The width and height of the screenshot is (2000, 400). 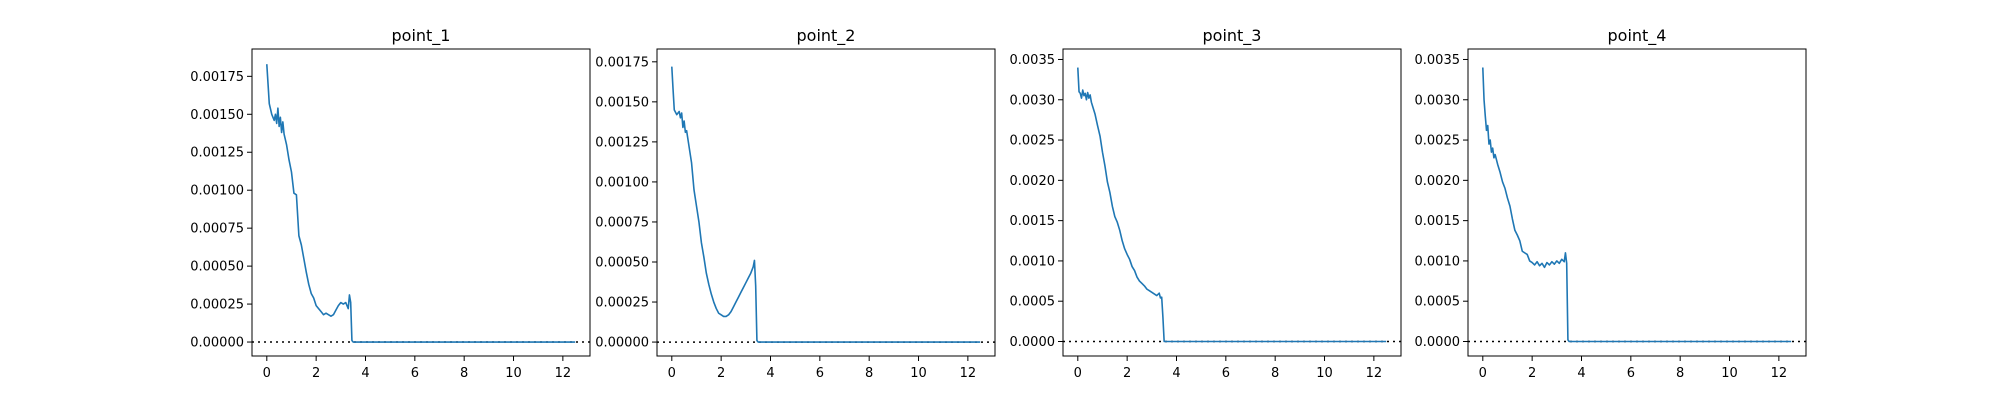 I want to click on chart-title: point_1, so click(x=421, y=36).